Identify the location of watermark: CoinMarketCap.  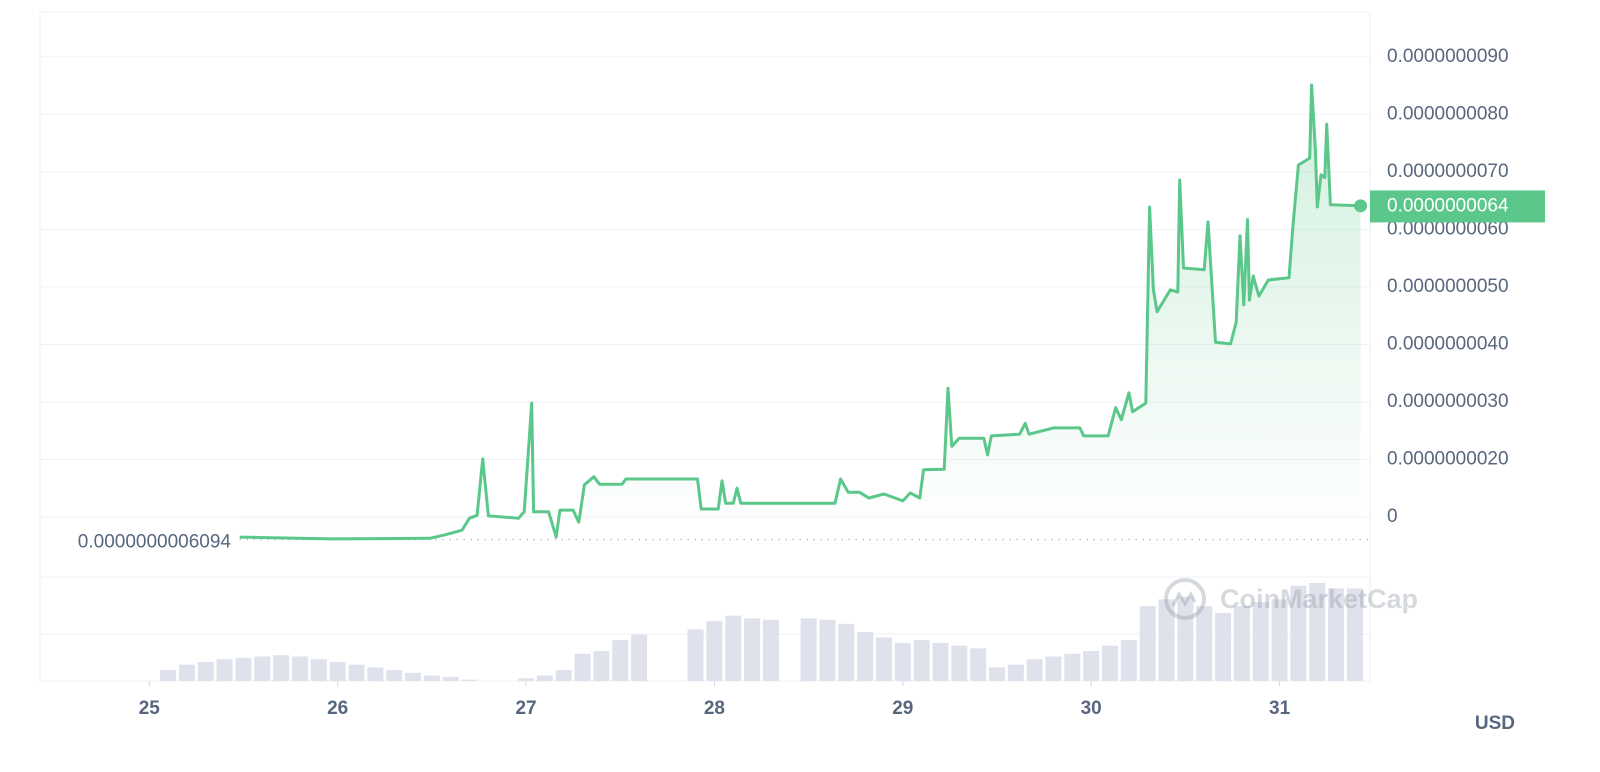
(1291, 599).